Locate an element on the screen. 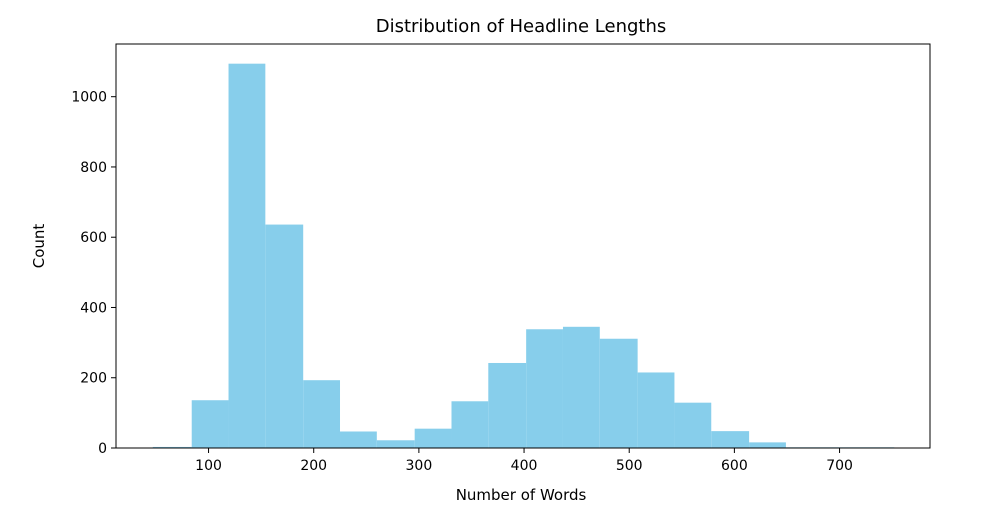 This screenshot has width=1007, height=520. y-tick-label: 400 is located at coordinates (93, 308).